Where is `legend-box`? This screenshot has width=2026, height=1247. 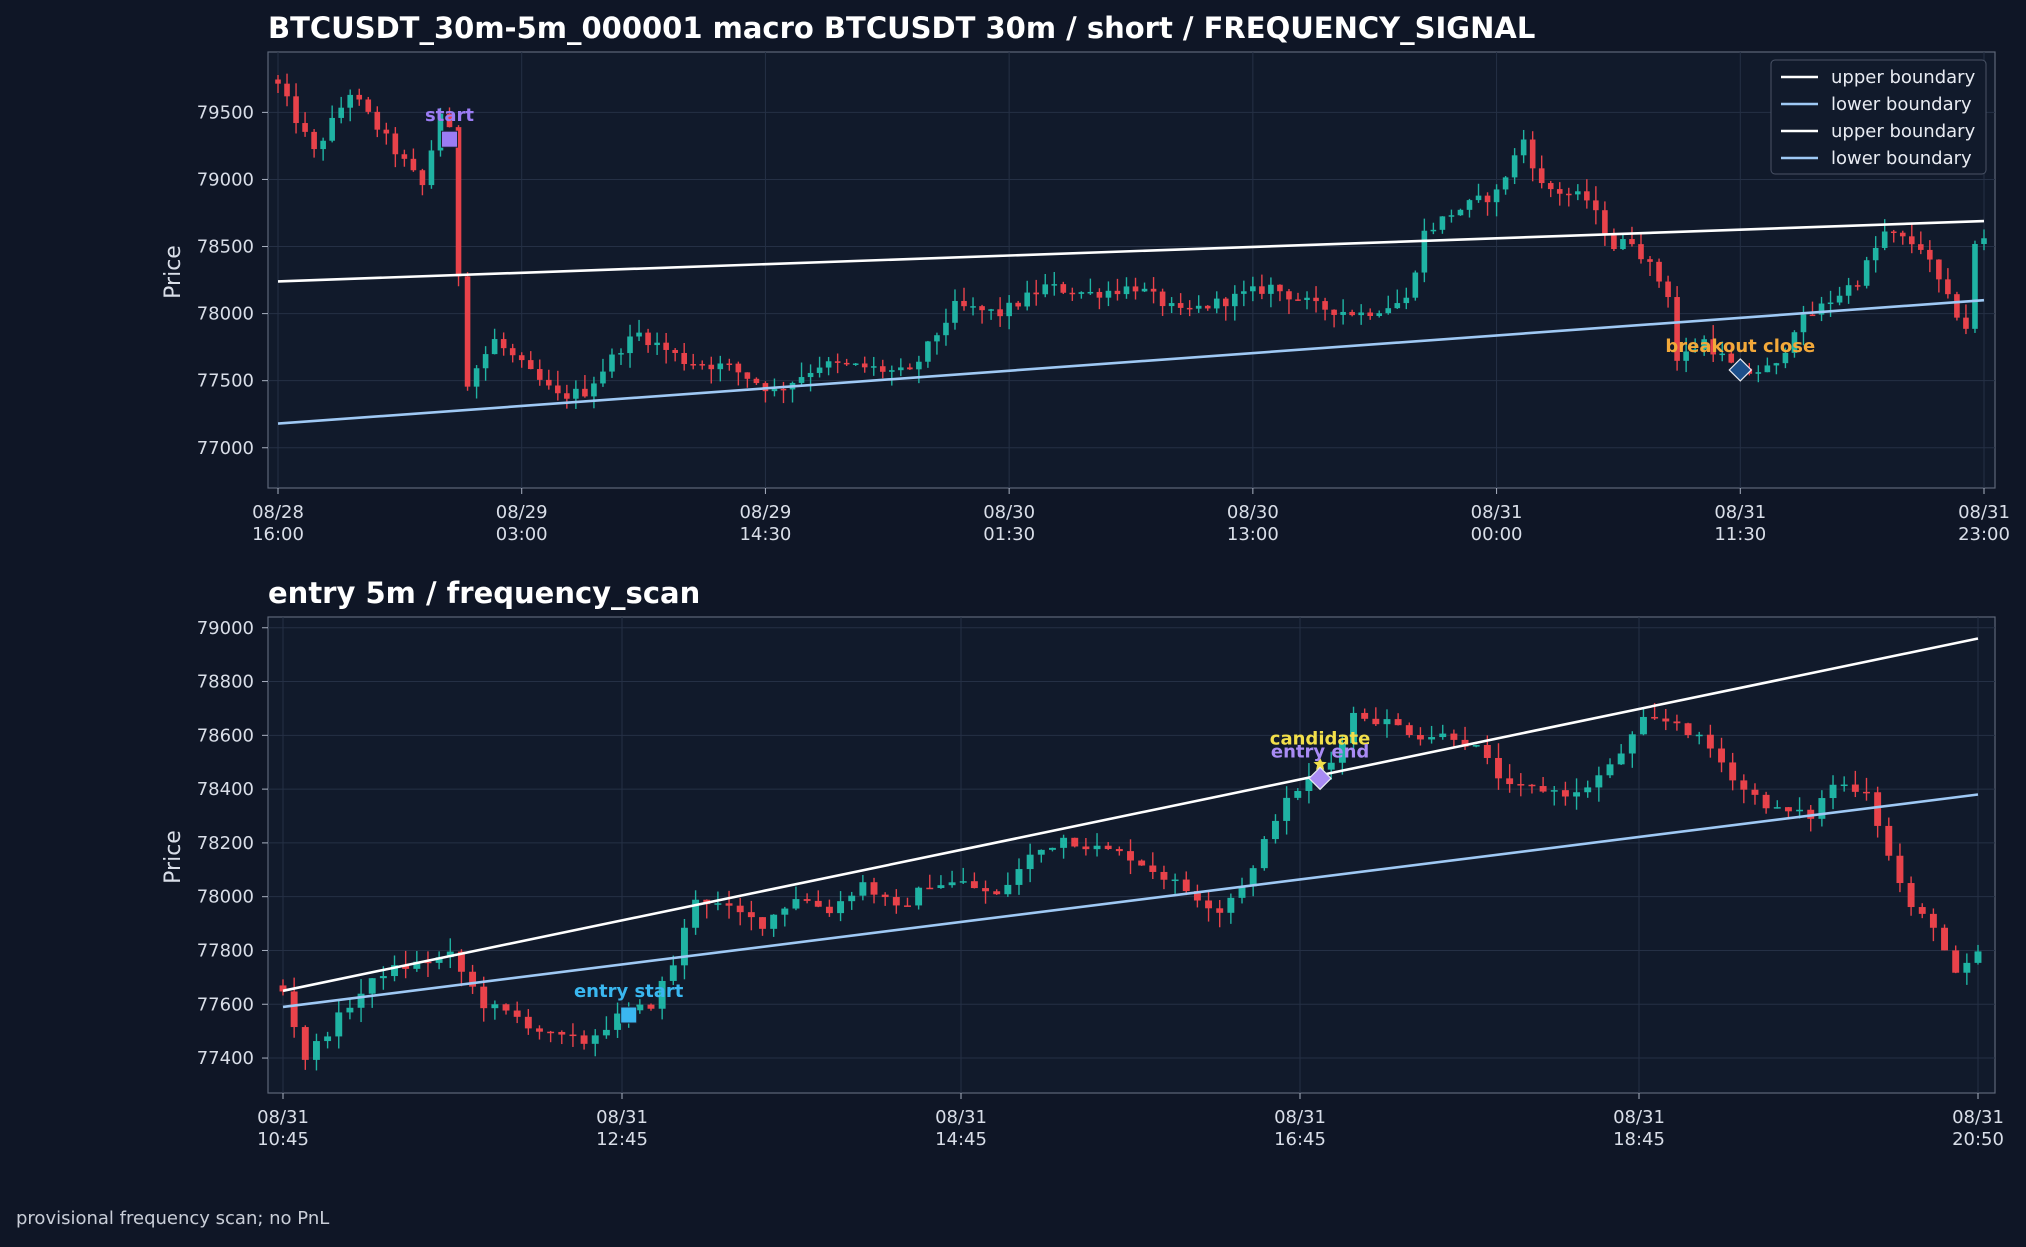
legend-box is located at coordinates (1878, 117).